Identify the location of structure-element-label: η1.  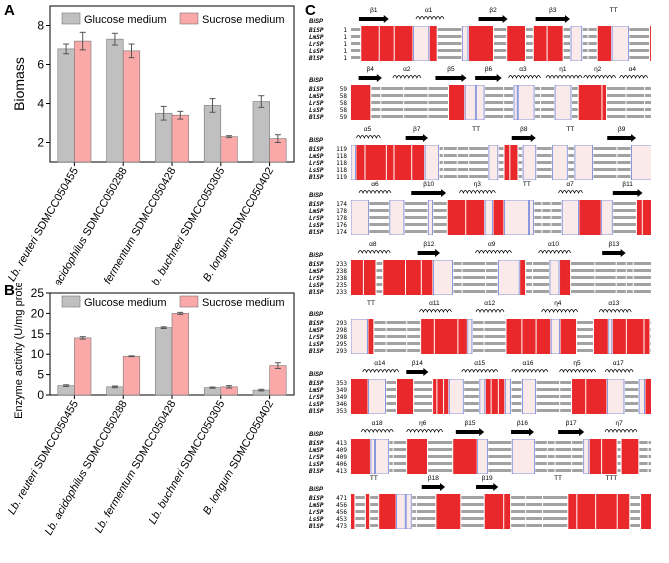
(563, 69).